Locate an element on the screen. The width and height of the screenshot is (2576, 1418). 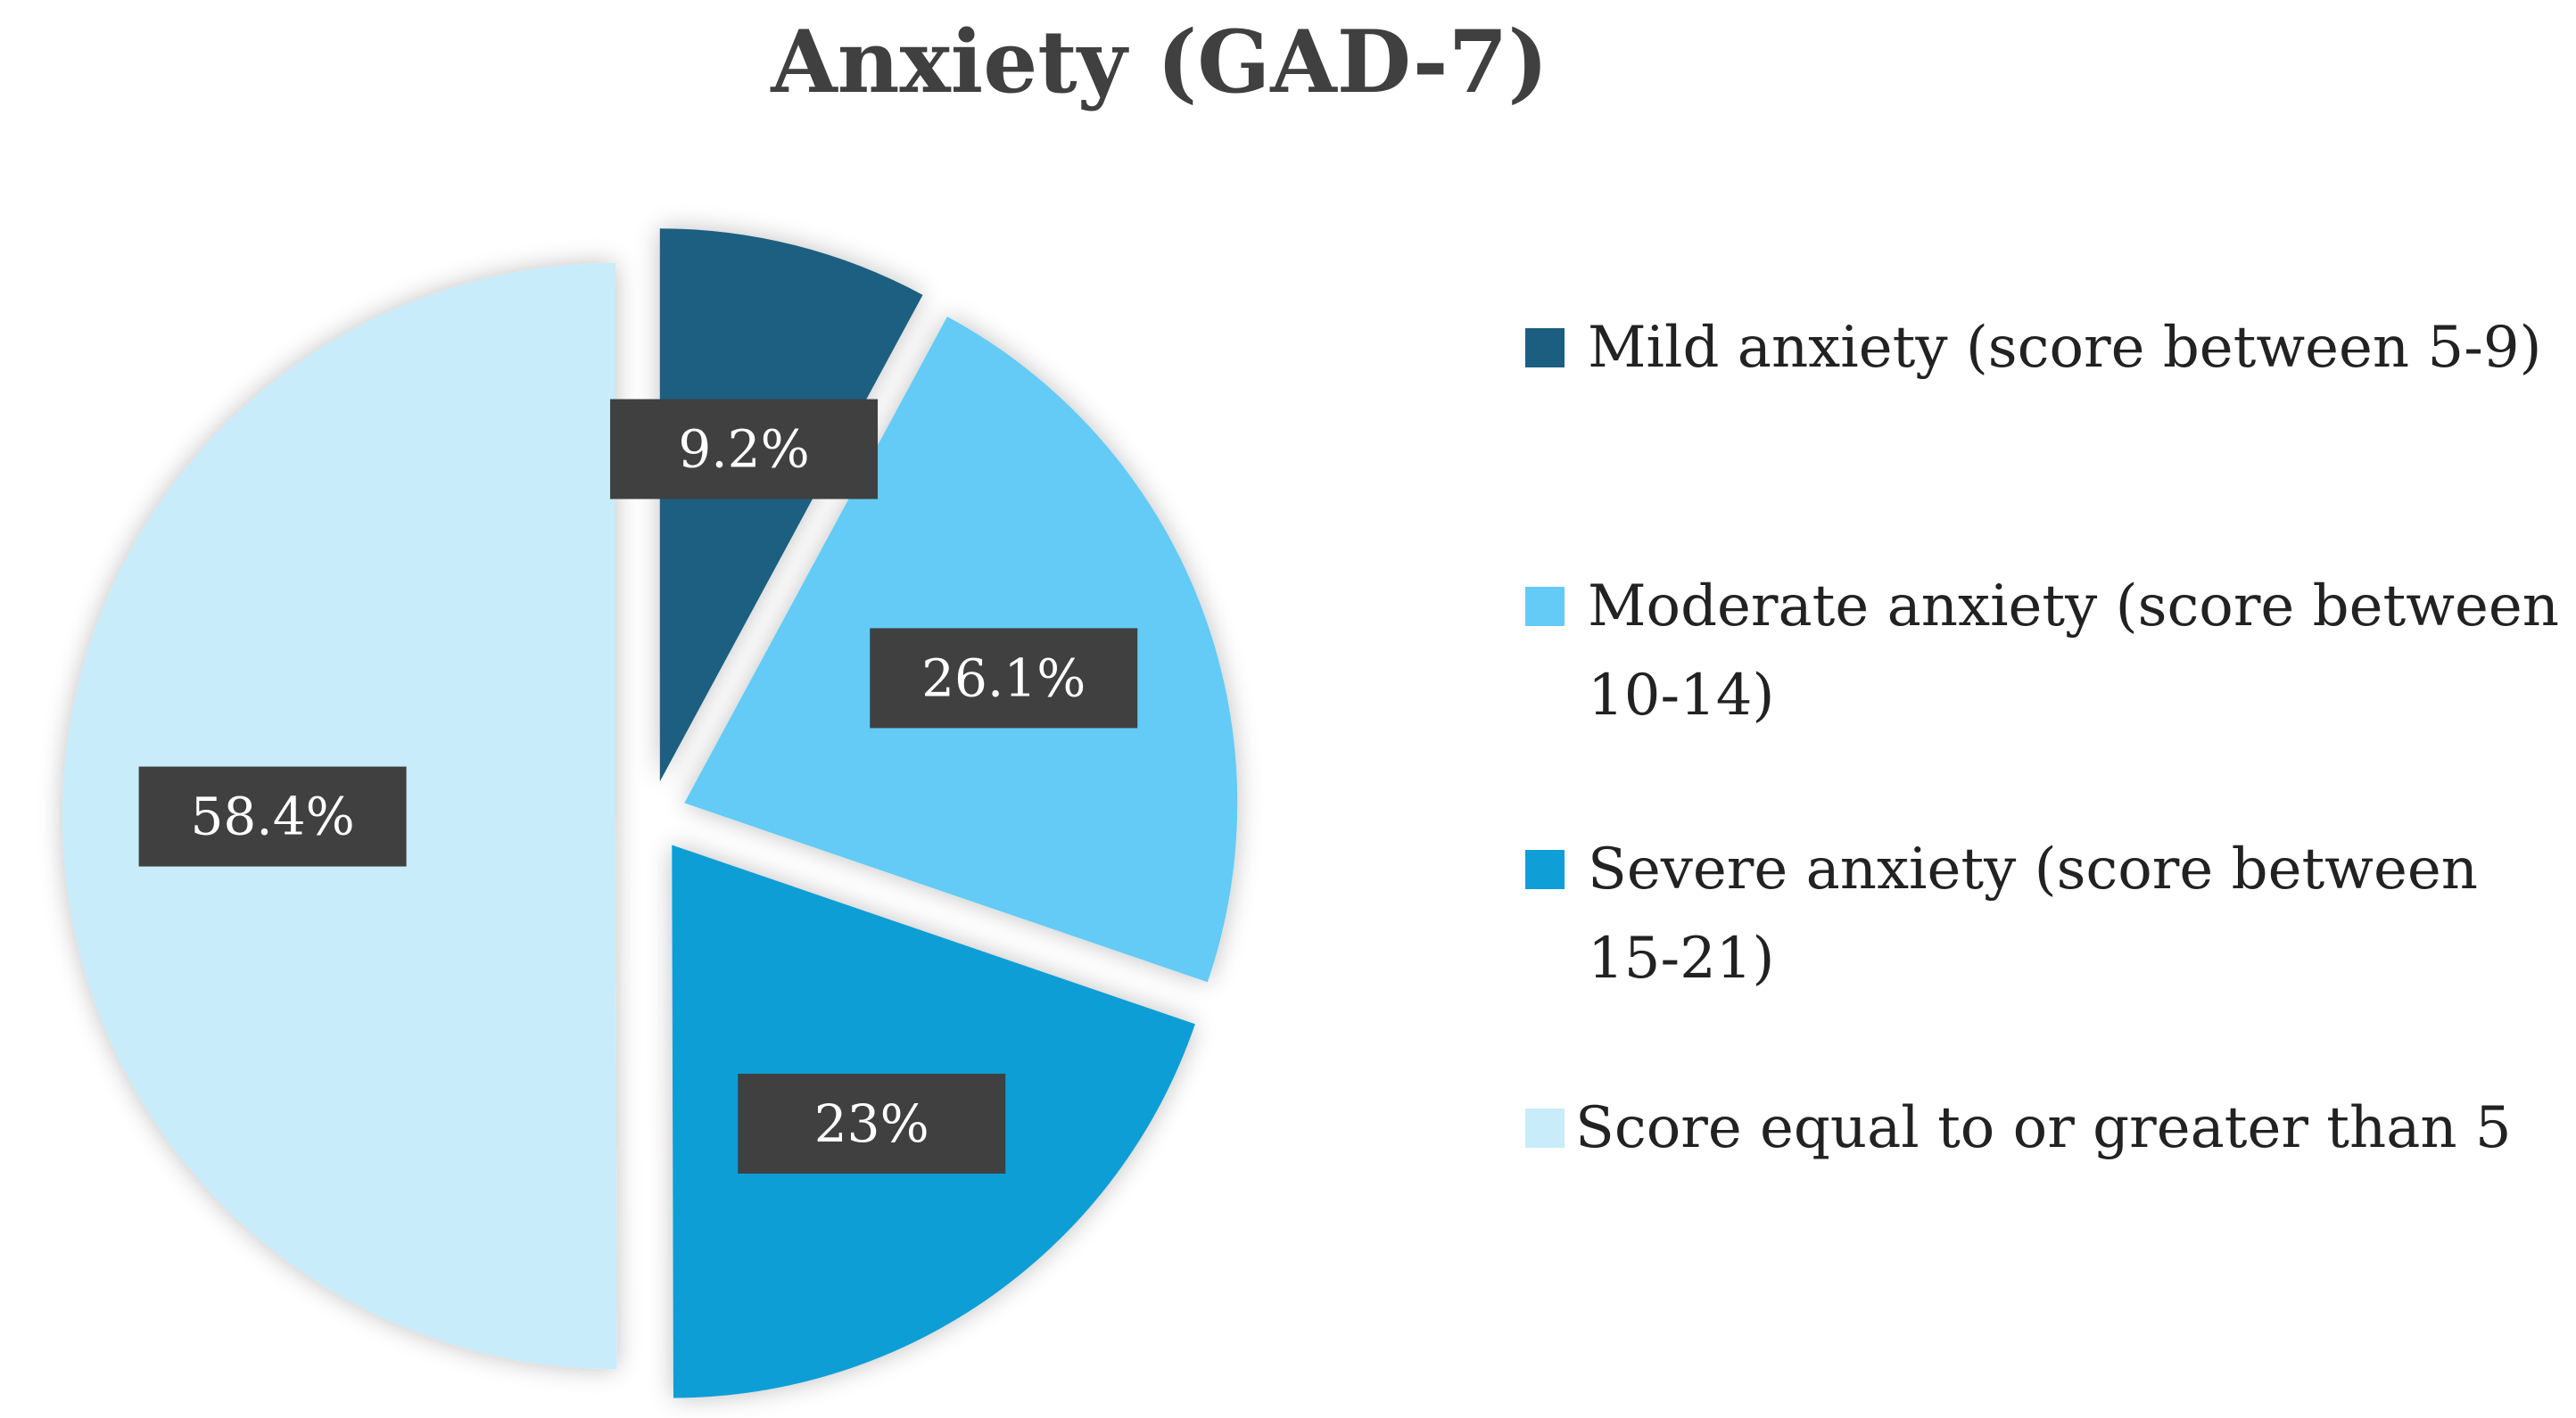
data-label-text-score-5: 58.4% is located at coordinates (272, 817).